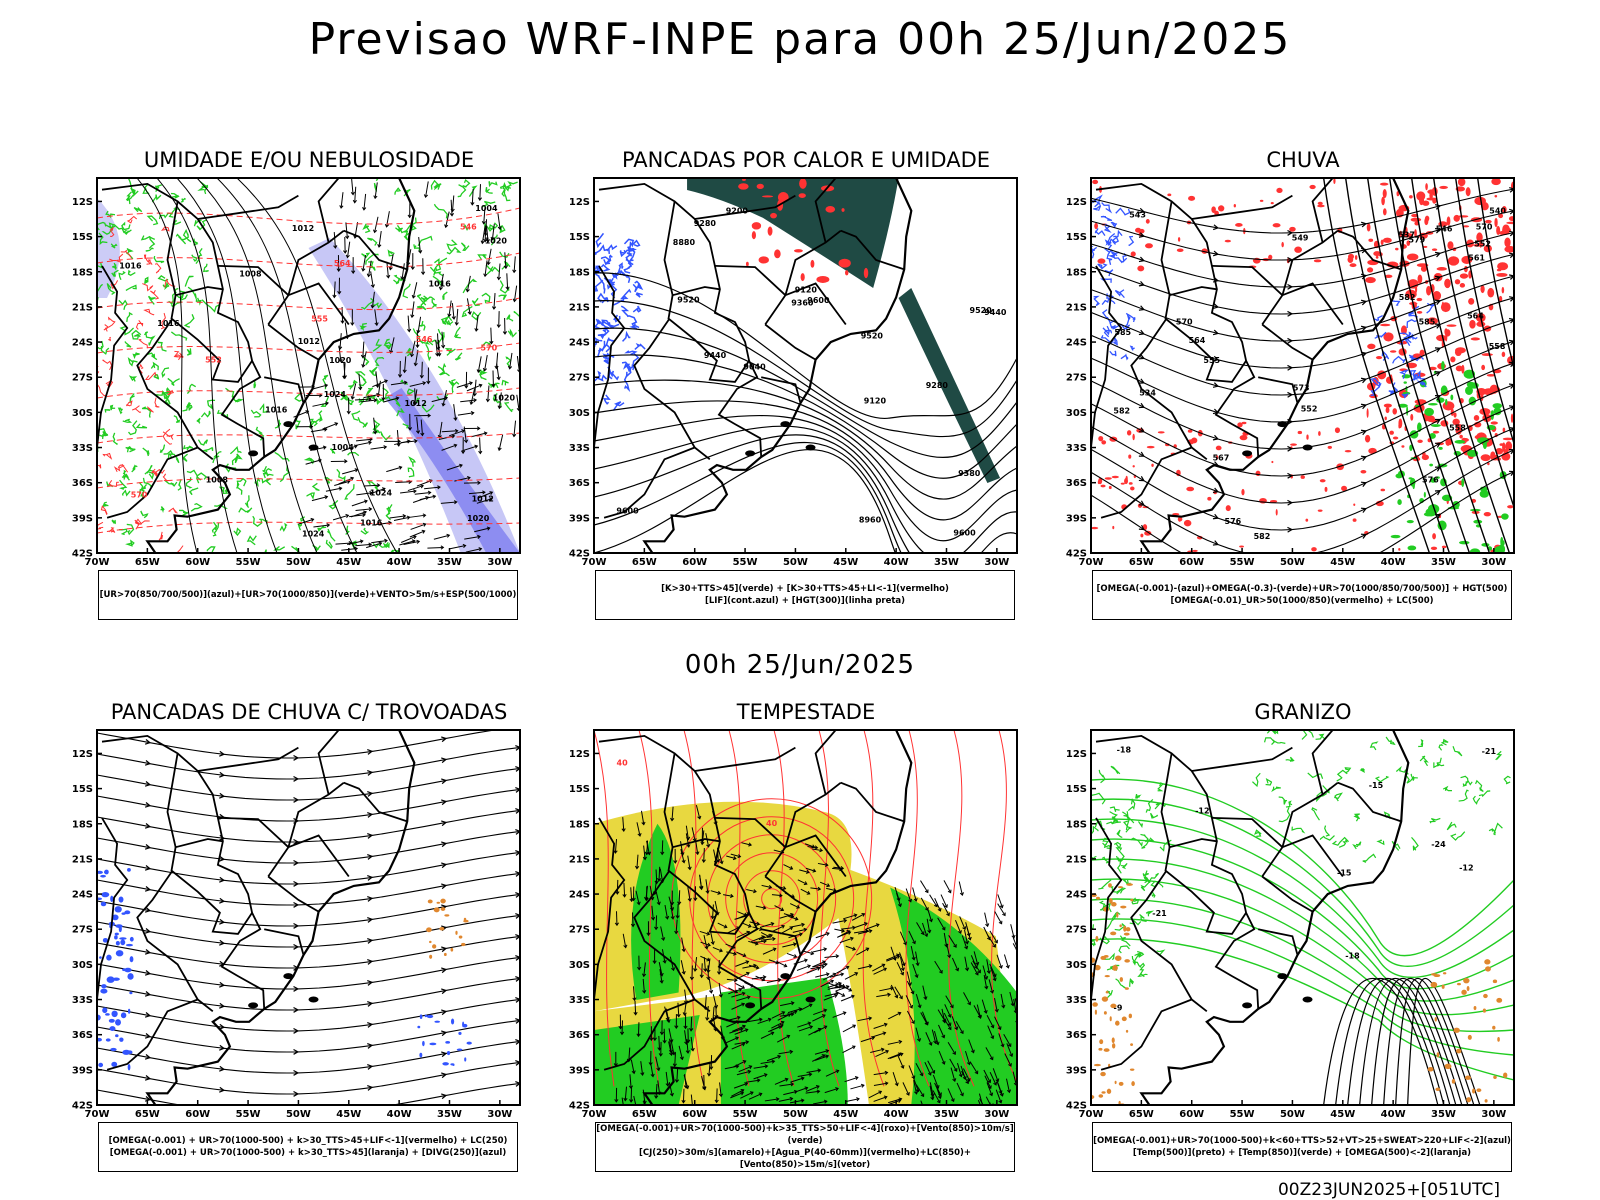 The height and width of the screenshot is (1200, 1600). Describe the element at coordinates (1159, 913) in the screenshot. I see `contour-label: -21` at that location.